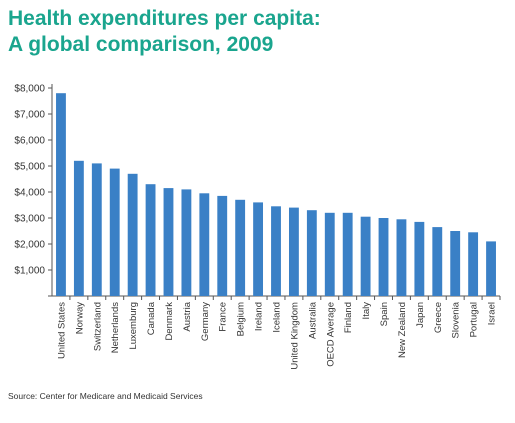 This screenshot has width=515, height=423. What do you see at coordinates (330, 334) in the screenshot?
I see `x-tick-label: OECD Average` at bounding box center [330, 334].